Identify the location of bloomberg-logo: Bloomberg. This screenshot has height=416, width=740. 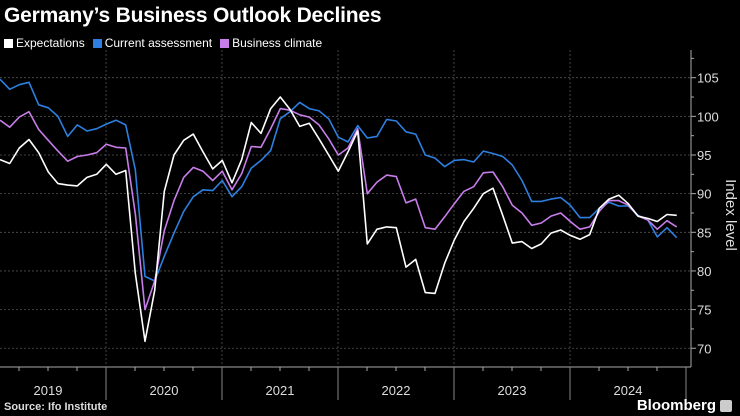
(684, 405).